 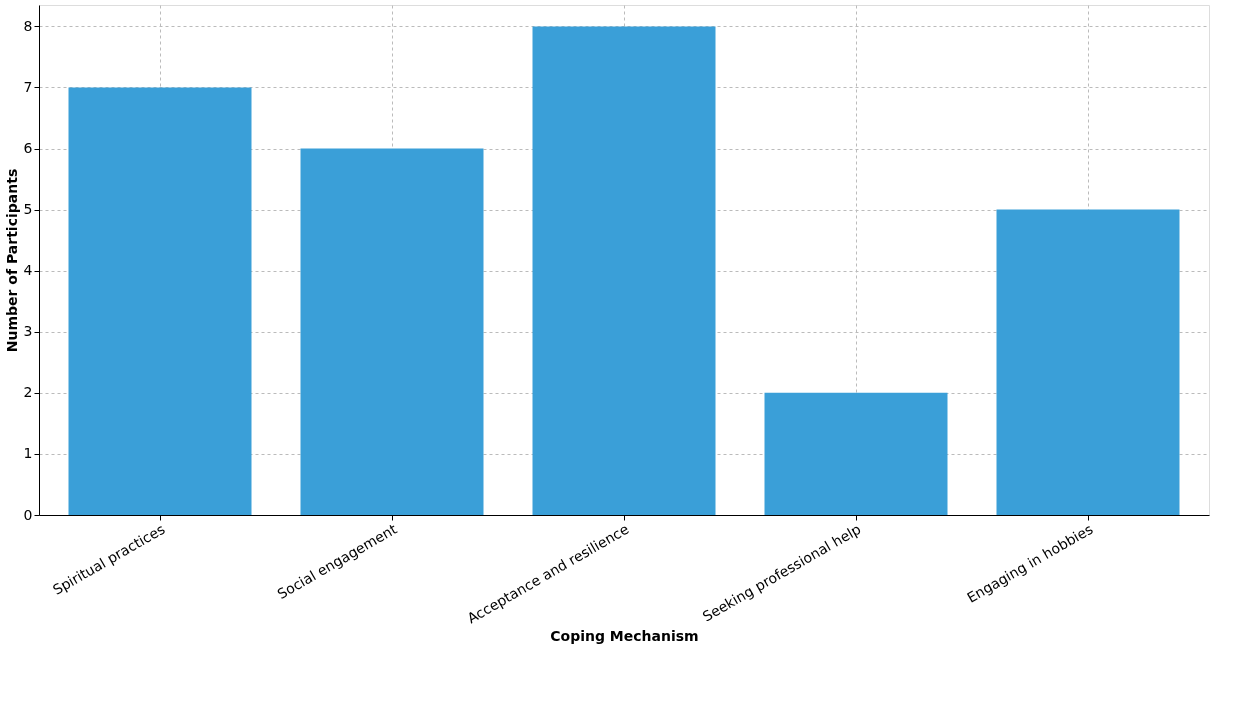 What do you see at coordinates (28, 209) in the screenshot?
I see `y-tick-label: 5` at bounding box center [28, 209].